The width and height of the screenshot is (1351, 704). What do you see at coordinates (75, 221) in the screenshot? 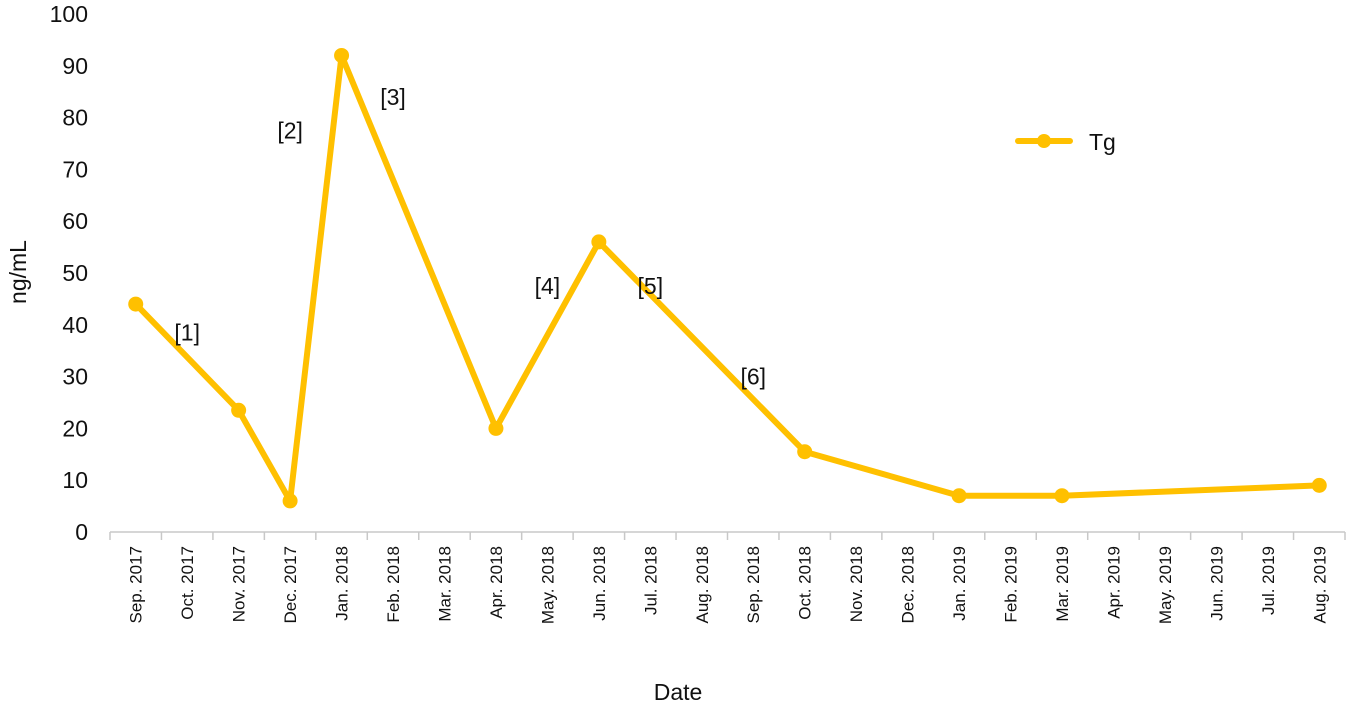
I see `y-tick-label: 60` at bounding box center [75, 221].